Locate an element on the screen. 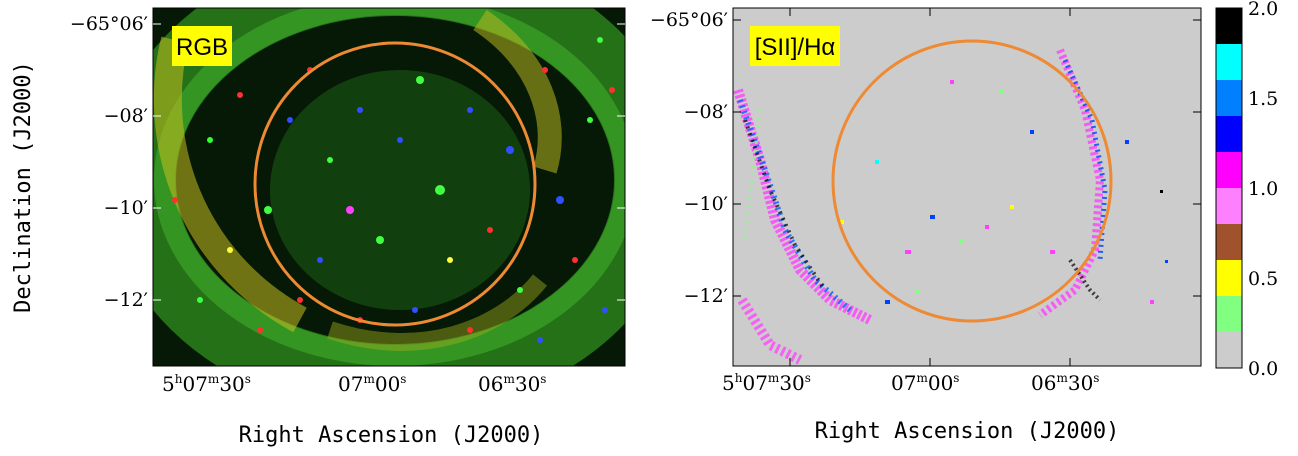  ratio-xtick-label: 06m30s is located at coordinates (1065, 383).